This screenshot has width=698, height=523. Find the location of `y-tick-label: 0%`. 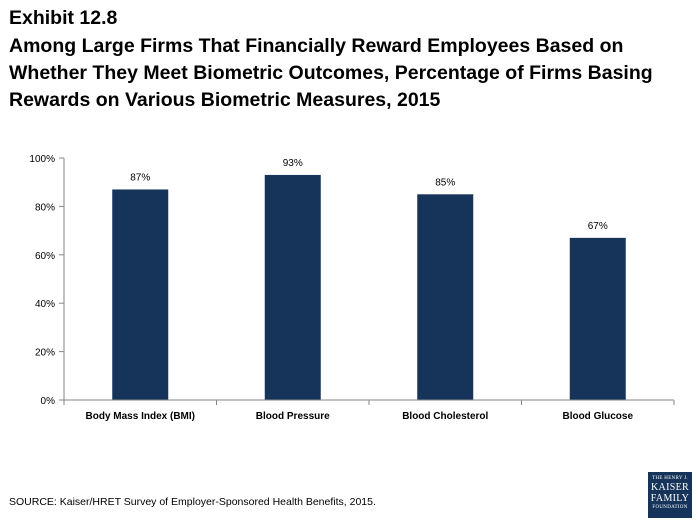

y-tick-label: 0% is located at coordinates (48, 401).